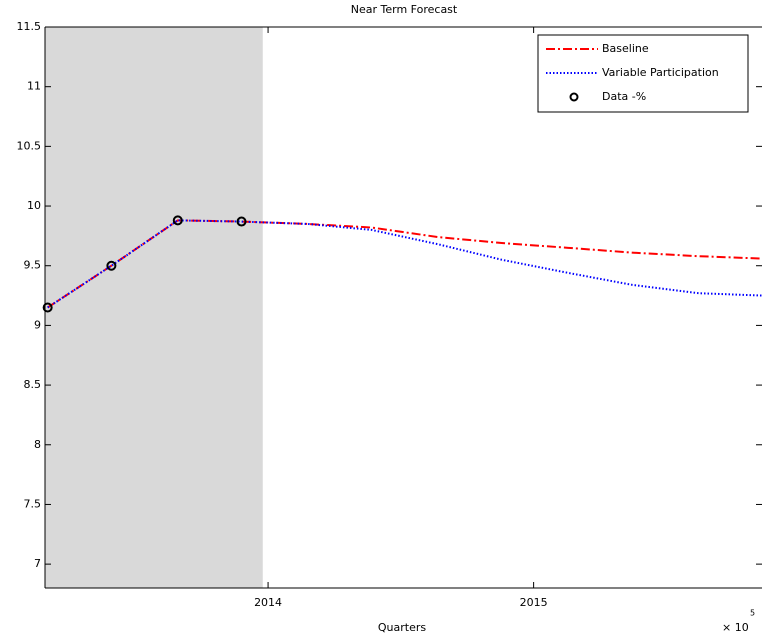 The width and height of the screenshot is (762, 641). What do you see at coordinates (37, 444) in the screenshot?
I see `y-tick-label: 8` at bounding box center [37, 444].